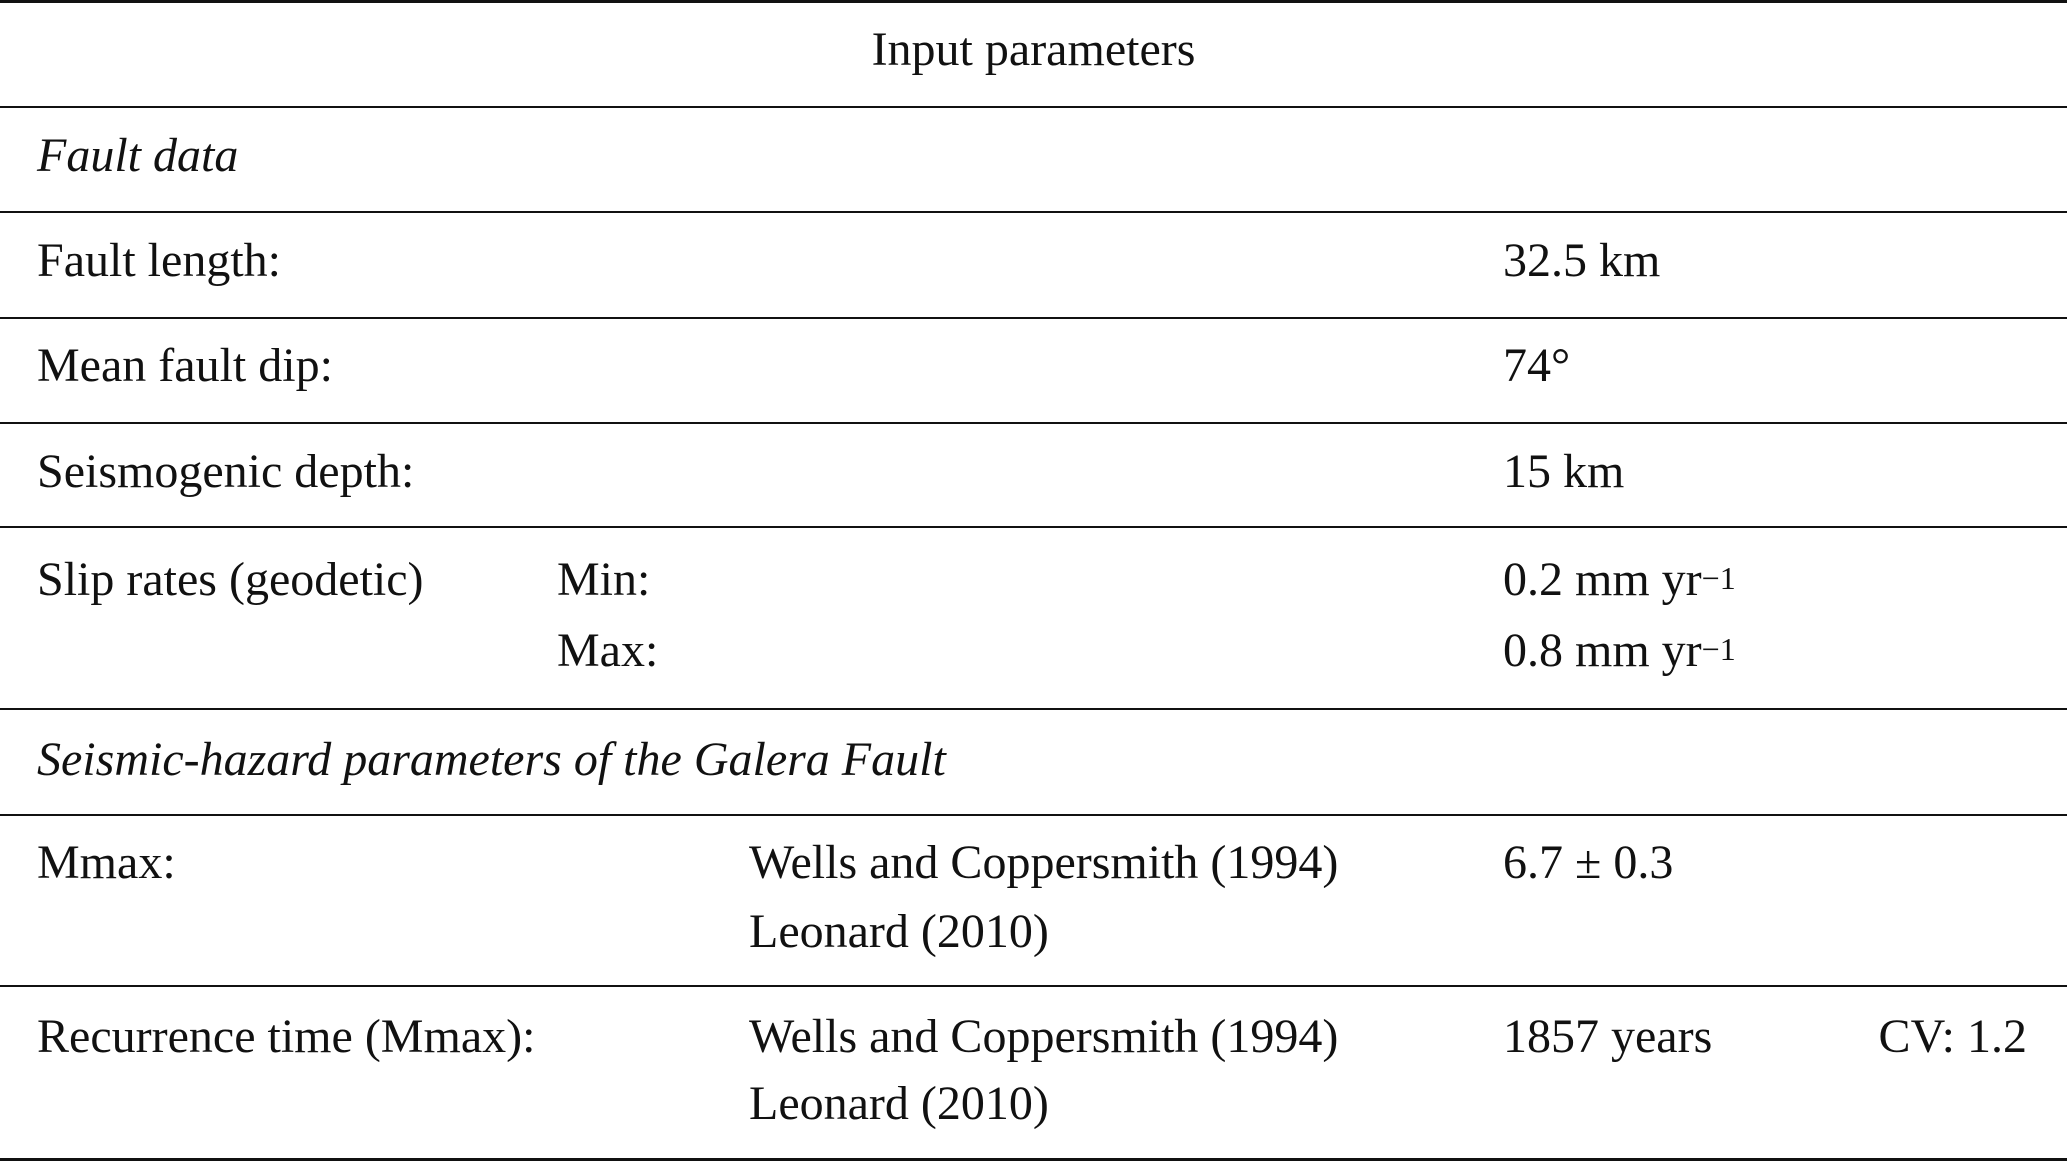  What do you see at coordinates (1582, 260) in the screenshot?
I see `fault-length-value: 32.5 km` at bounding box center [1582, 260].